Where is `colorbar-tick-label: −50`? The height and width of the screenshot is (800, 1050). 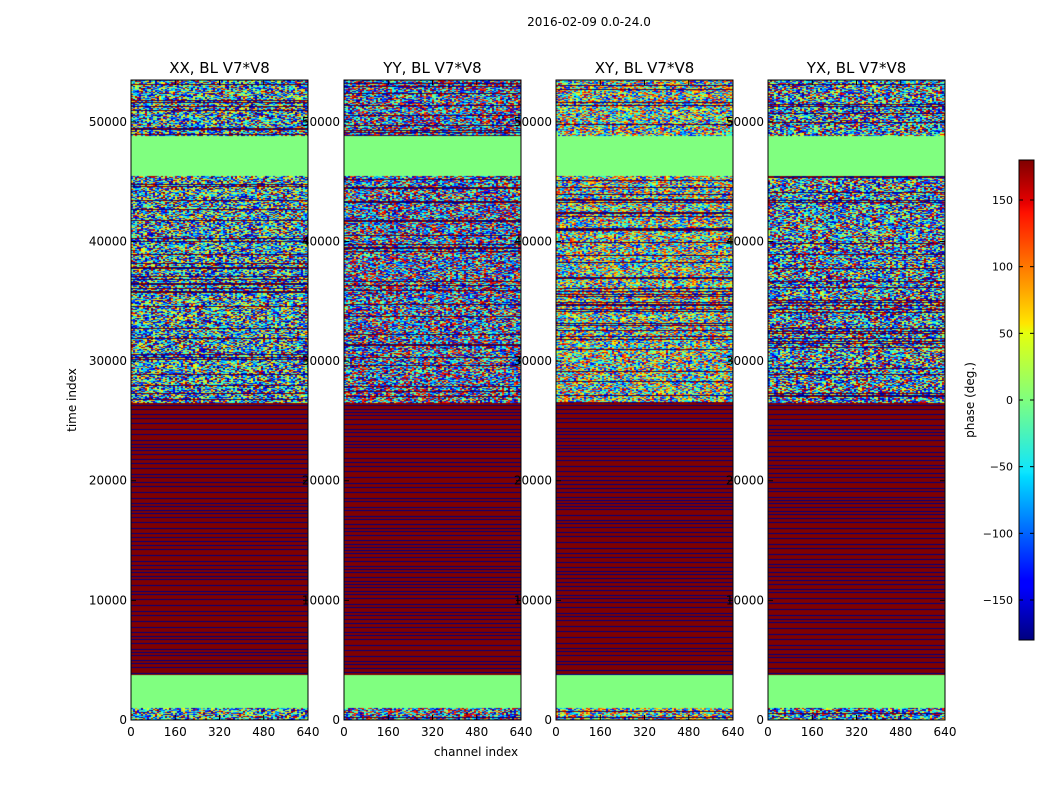 colorbar-tick-label: −50 is located at coordinates (1001, 467).